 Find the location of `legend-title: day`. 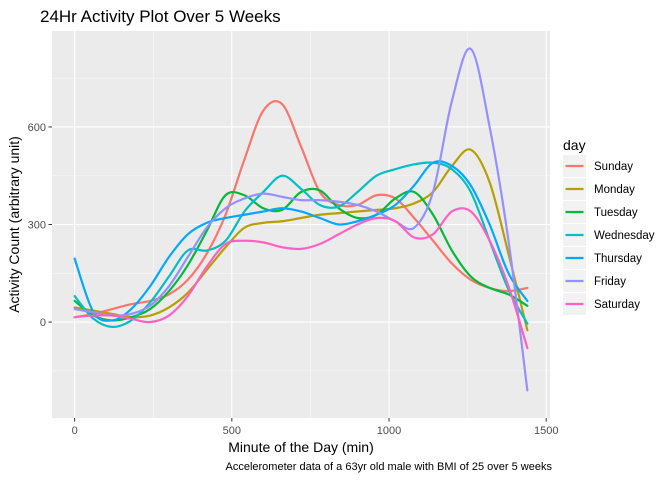

legend-title: day is located at coordinates (574, 145).